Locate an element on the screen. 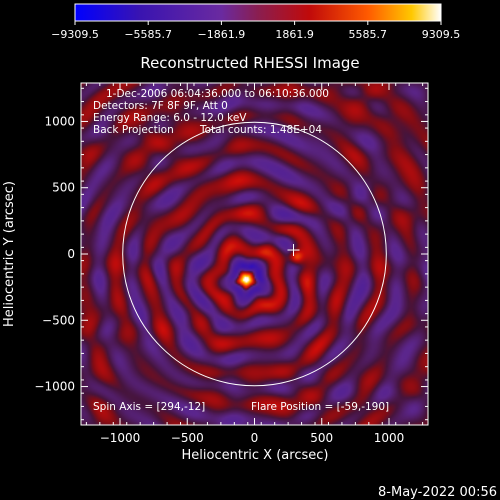 The height and width of the screenshot is (500, 500). annotation-counts: Total counts: 1.48E+04 is located at coordinates (260, 130).